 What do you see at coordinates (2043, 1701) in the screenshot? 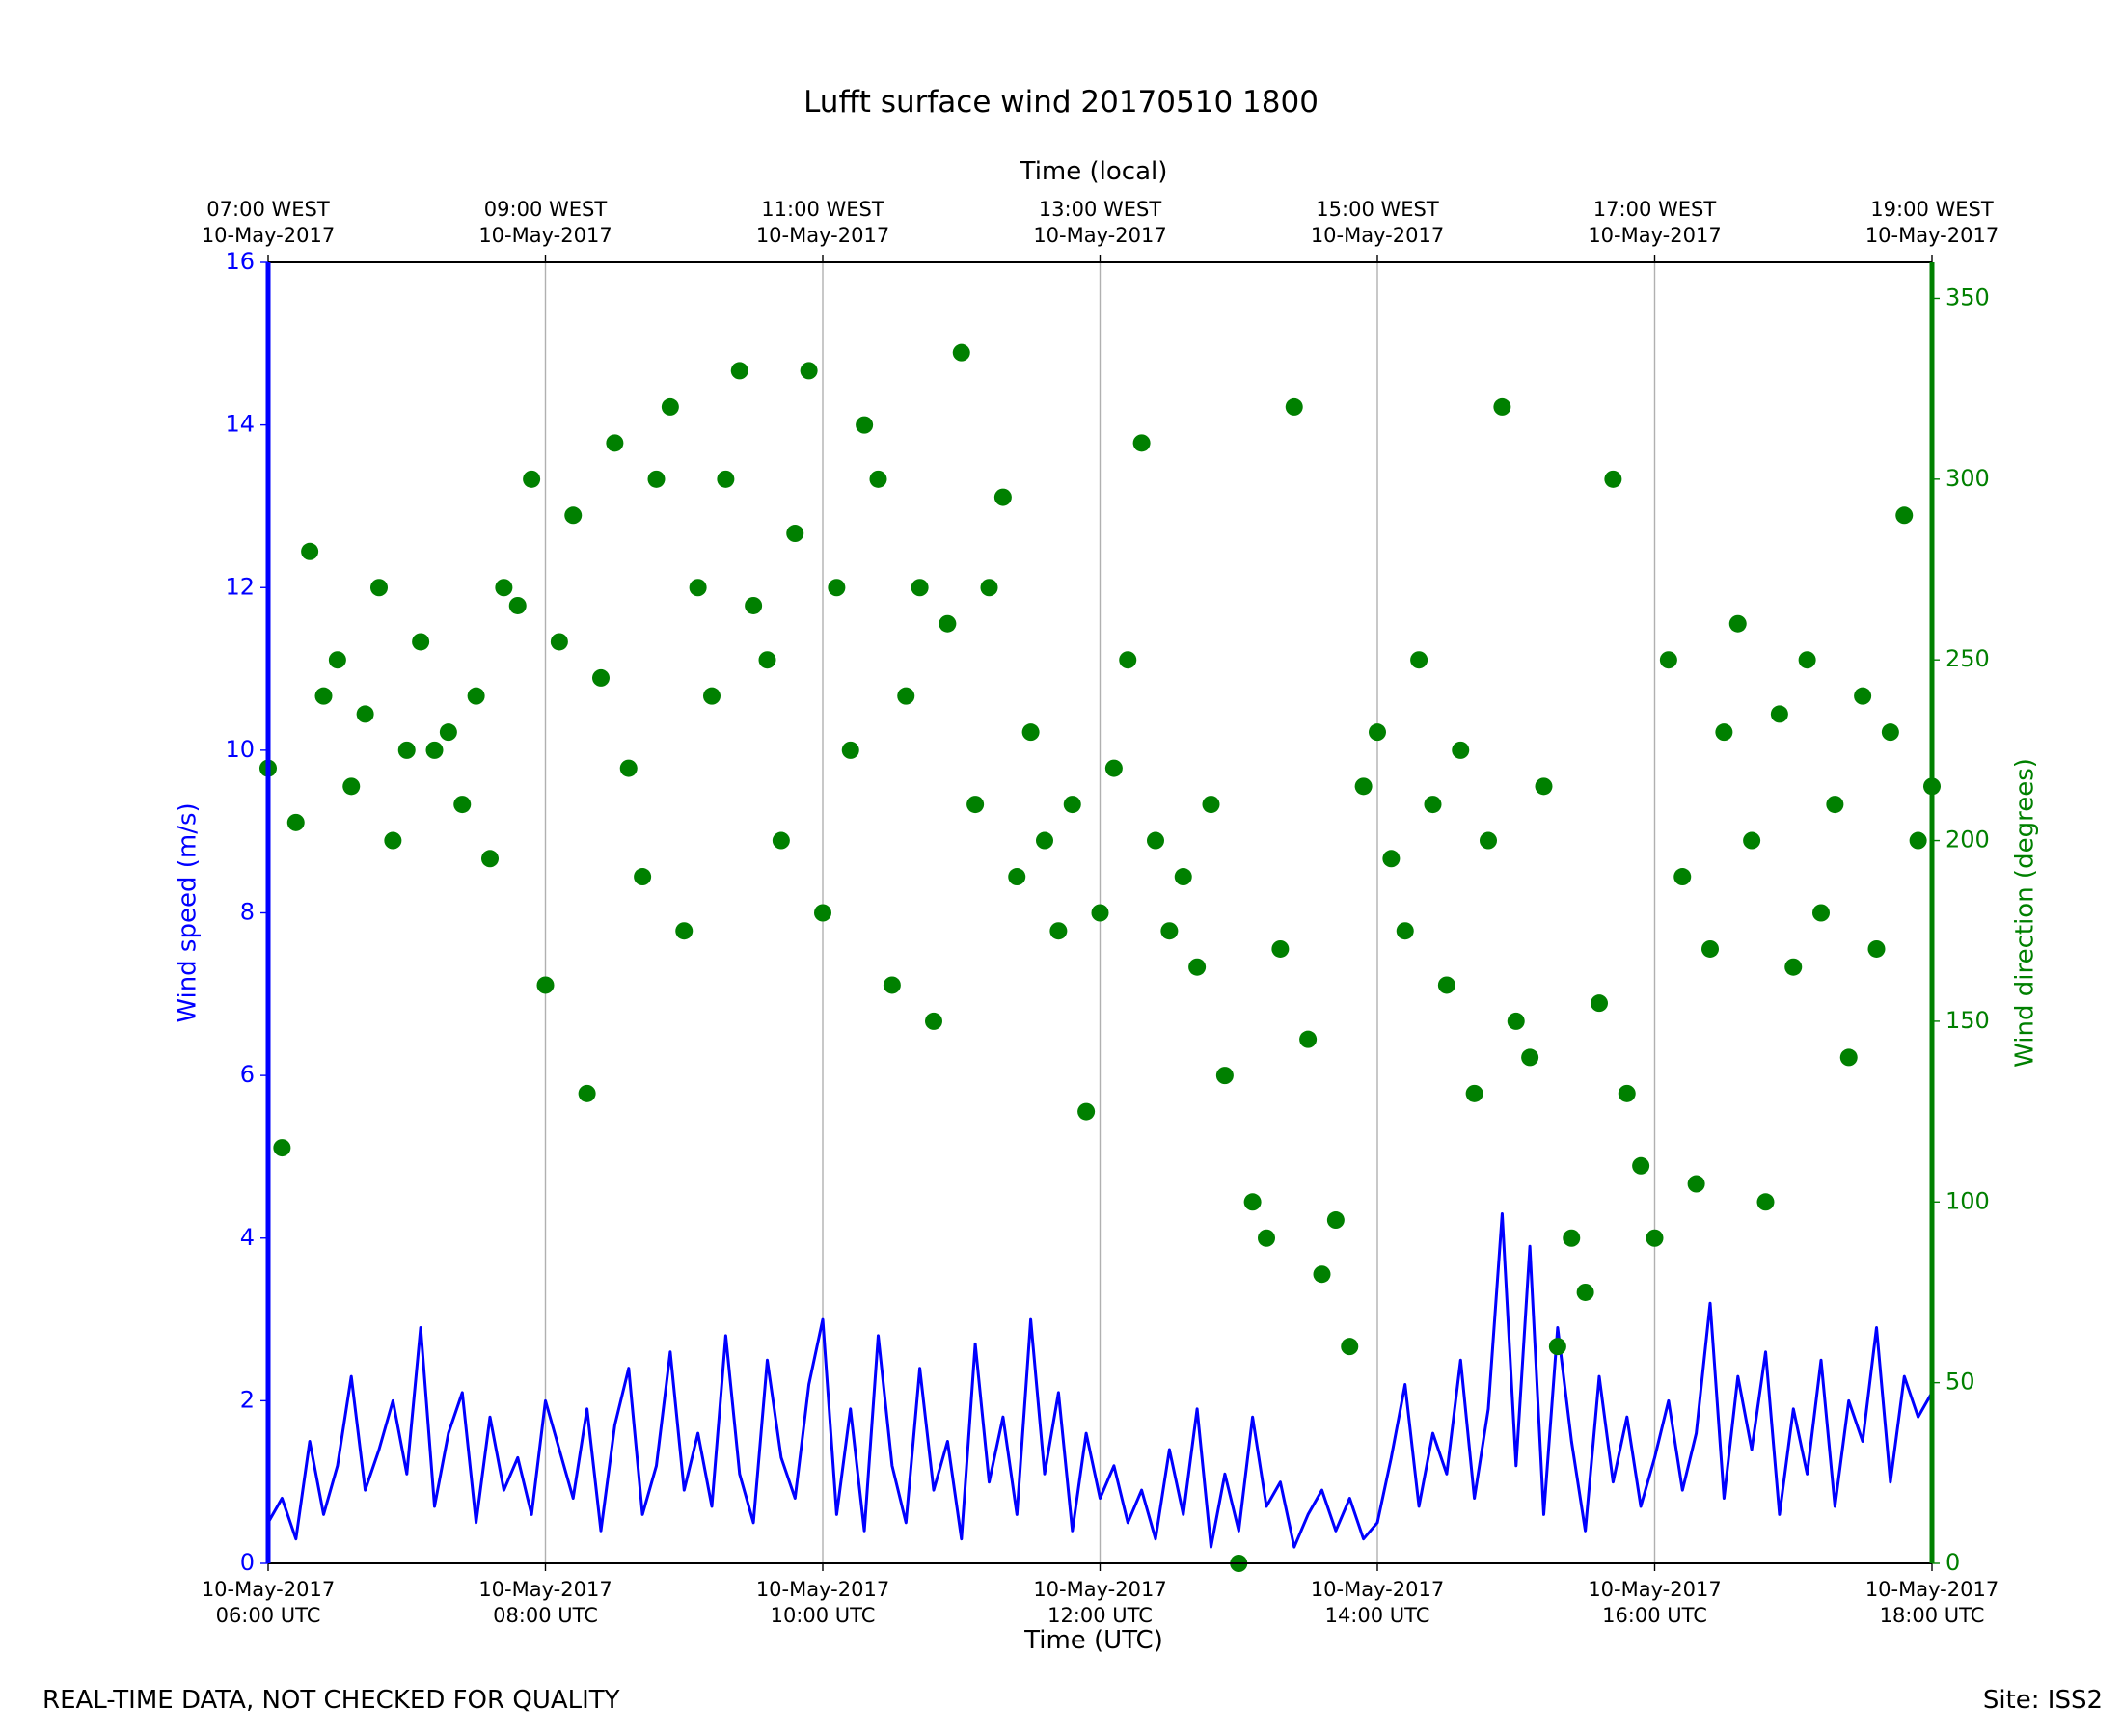
I see `site-label: Site: ISS2` at bounding box center [2043, 1701].